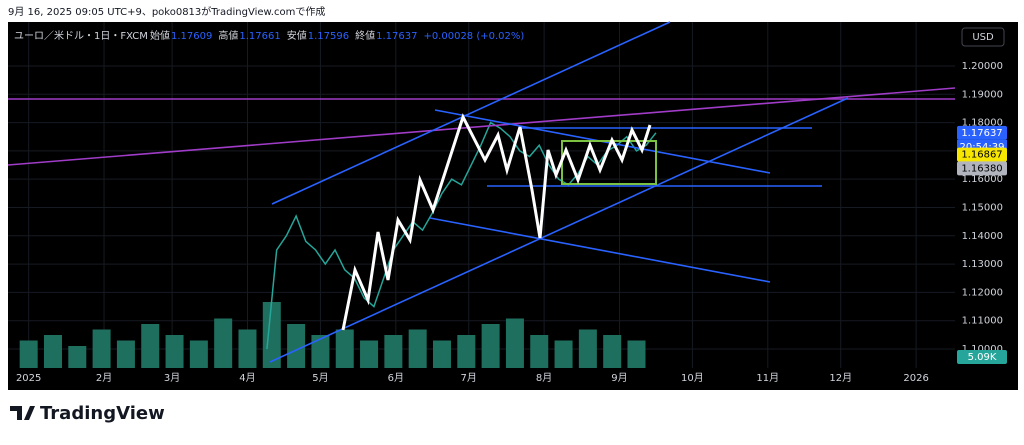 Image resolution: width=1024 pixels, height=445 pixels. Describe the element at coordinates (228, 35) in the screenshot. I see `ohlc-label: 高値` at that location.